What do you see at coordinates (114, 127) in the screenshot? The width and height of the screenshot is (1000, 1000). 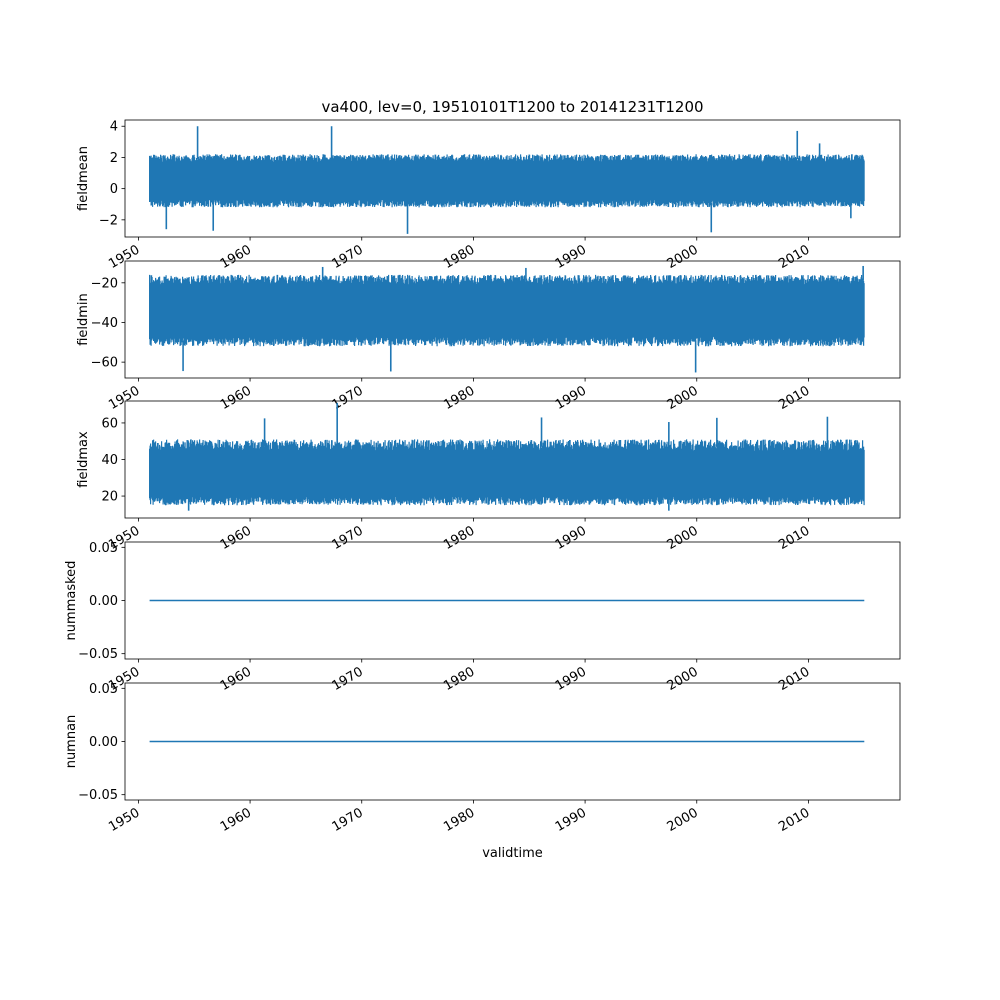 I see `y-tick-label: 4` at bounding box center [114, 127].